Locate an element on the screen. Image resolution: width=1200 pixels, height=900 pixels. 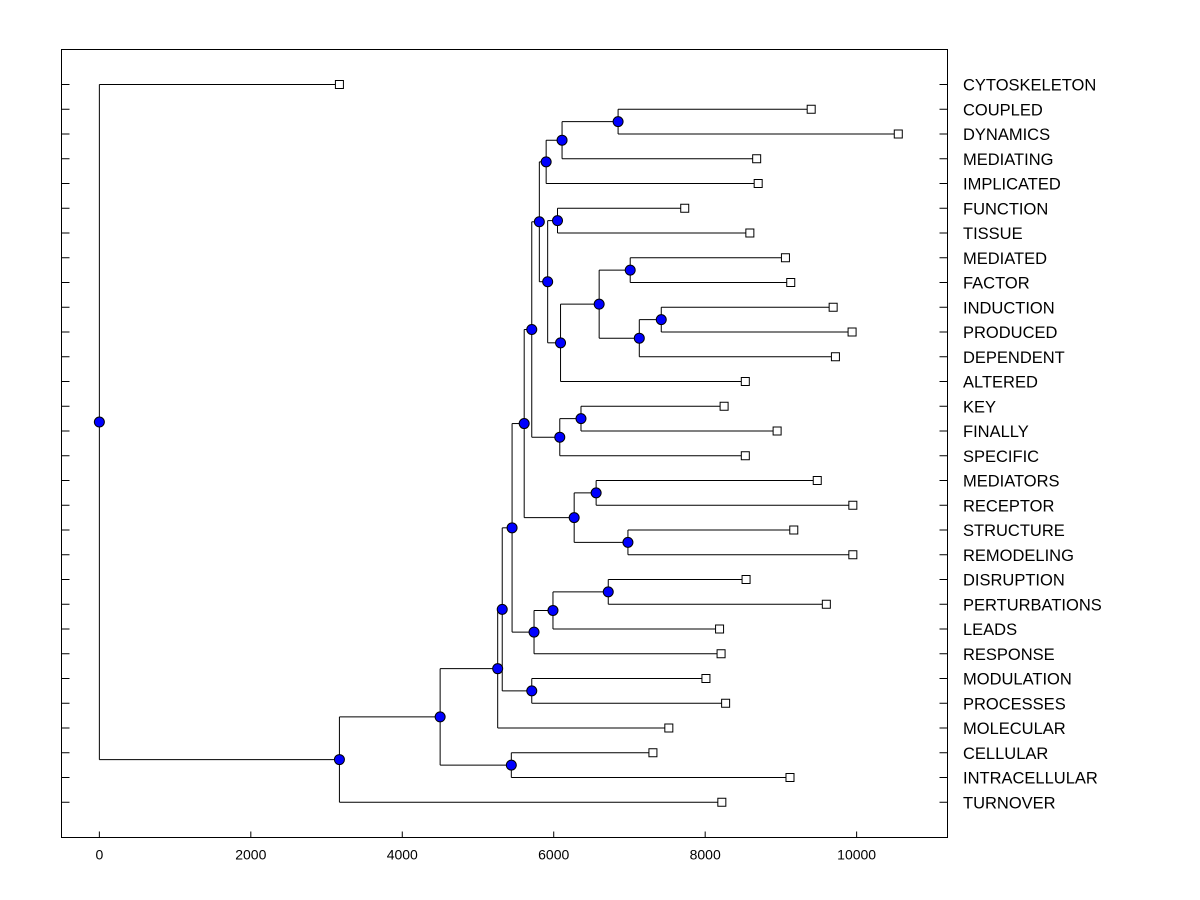
leaf-label: MOLECULAR is located at coordinates (1014, 729).